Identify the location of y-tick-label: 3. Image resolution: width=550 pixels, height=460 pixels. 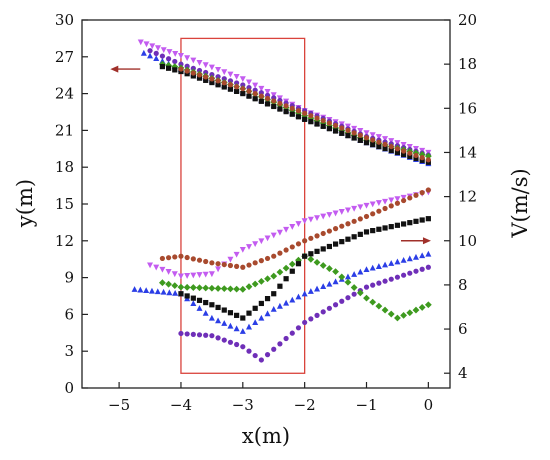
(69, 351).